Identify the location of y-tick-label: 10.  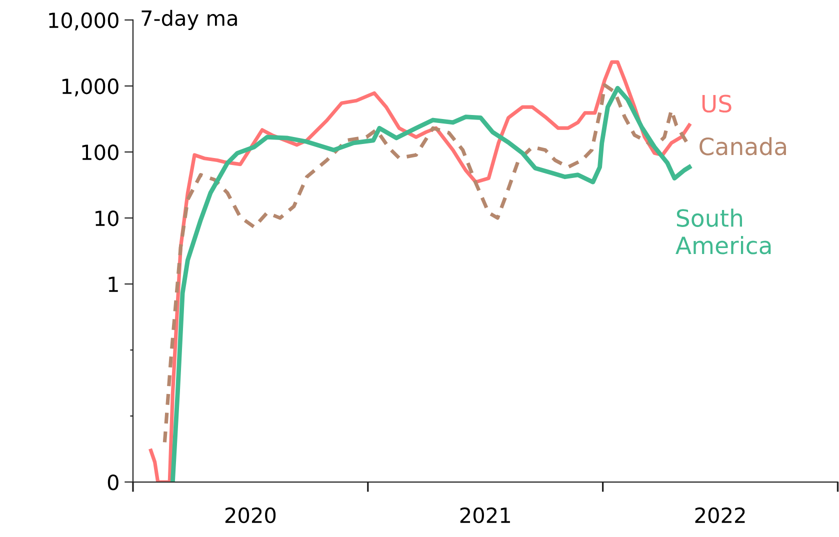
(107, 218).